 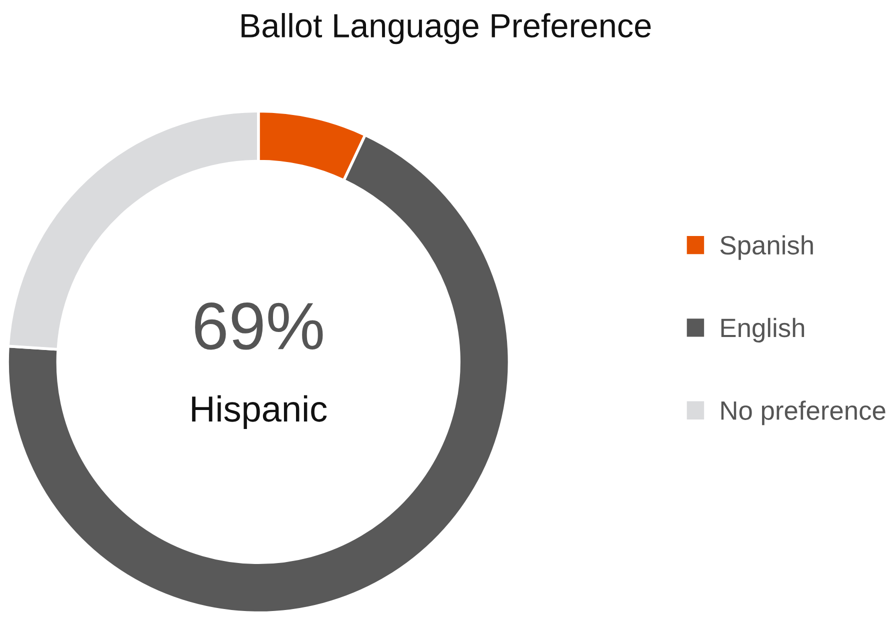 I want to click on legend-label: Spanish, so click(x=766, y=247).